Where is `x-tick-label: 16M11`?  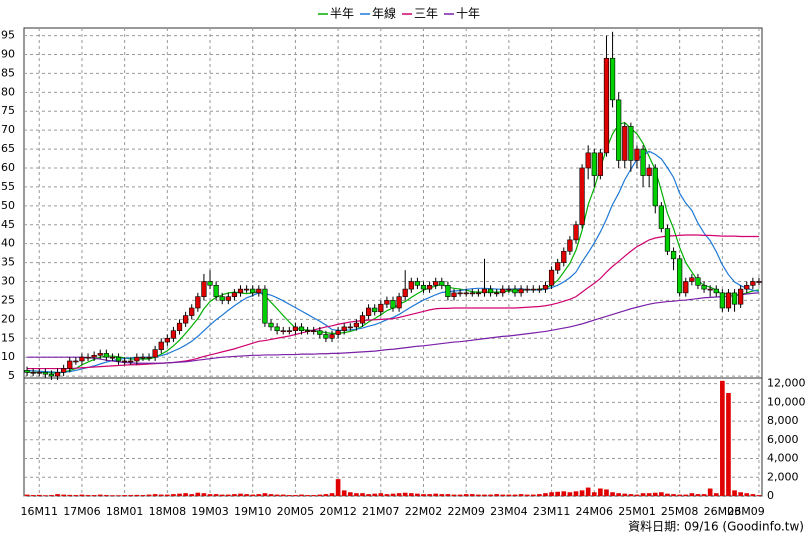 x-tick-label: 16M11 is located at coordinates (39, 511).